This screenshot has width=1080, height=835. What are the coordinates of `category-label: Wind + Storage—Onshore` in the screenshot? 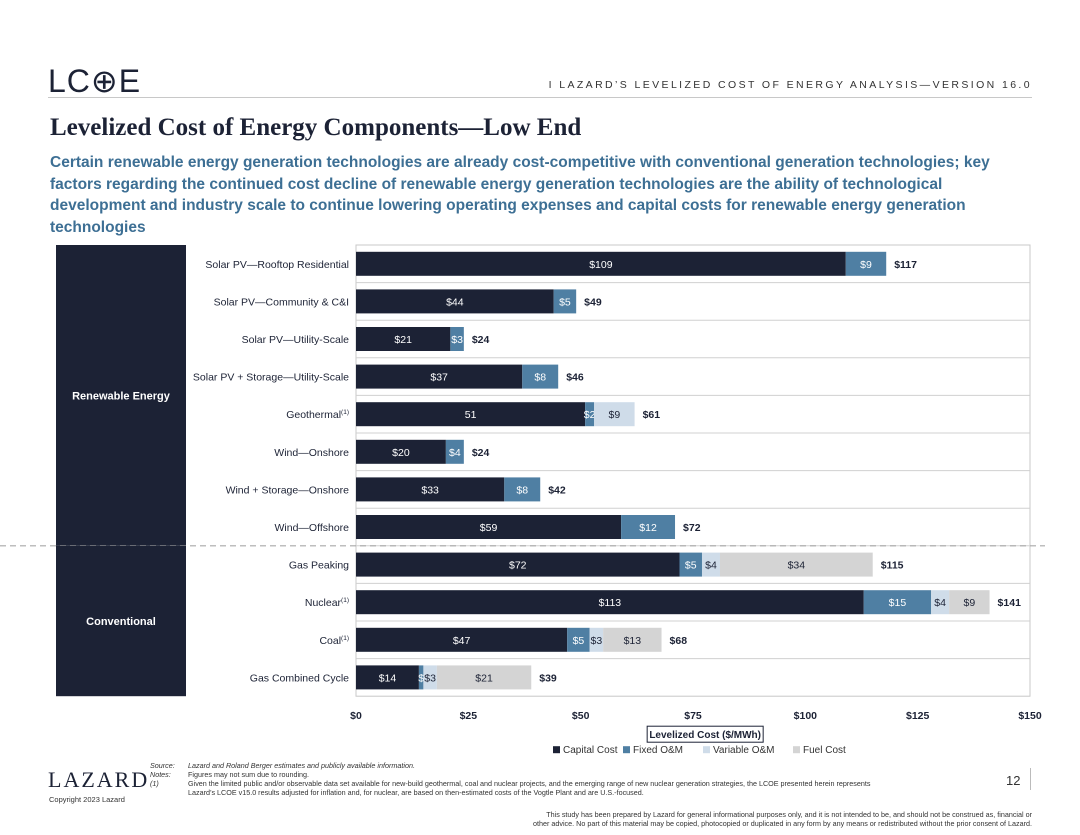 It's located at (288, 490).